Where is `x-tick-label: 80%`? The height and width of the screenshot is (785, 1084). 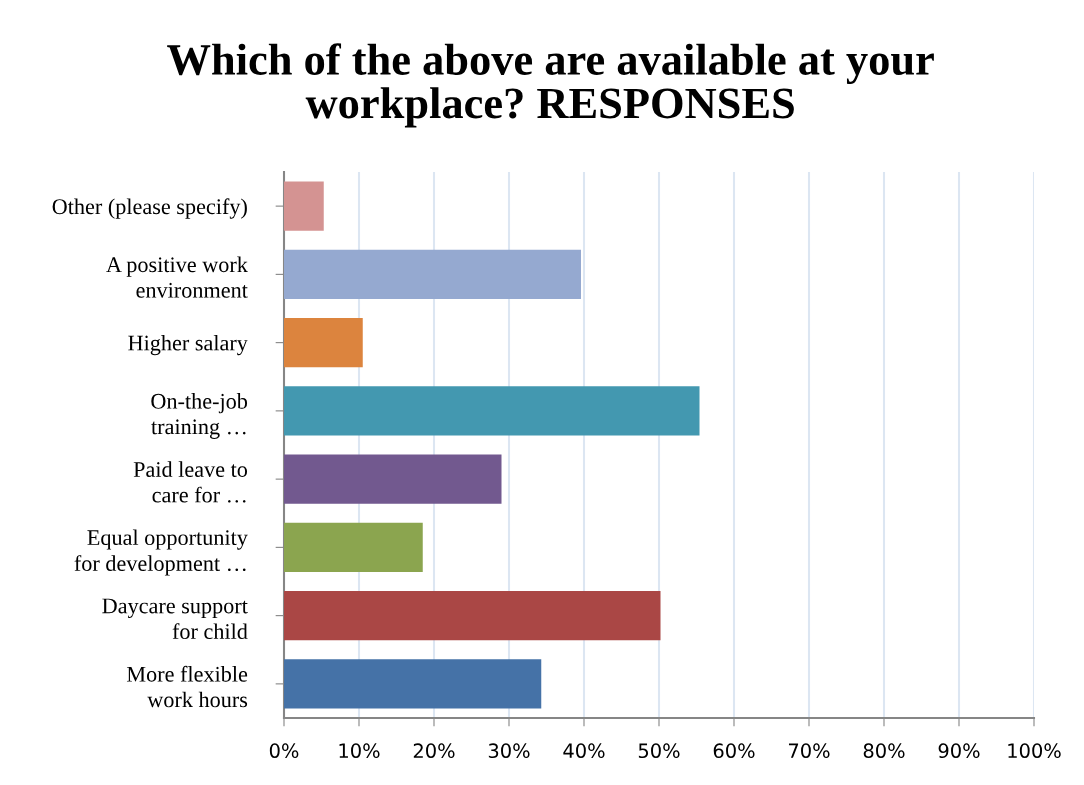
x-tick-label: 80% is located at coordinates (884, 751).